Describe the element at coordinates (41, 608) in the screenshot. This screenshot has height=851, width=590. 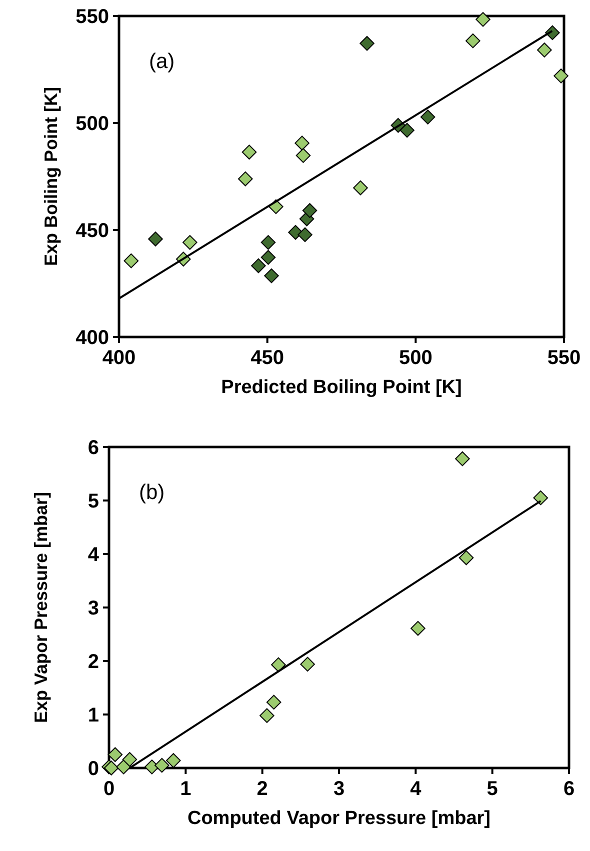
I see `y-axis-title: Exp Vapor Pressure [mbar]` at that location.